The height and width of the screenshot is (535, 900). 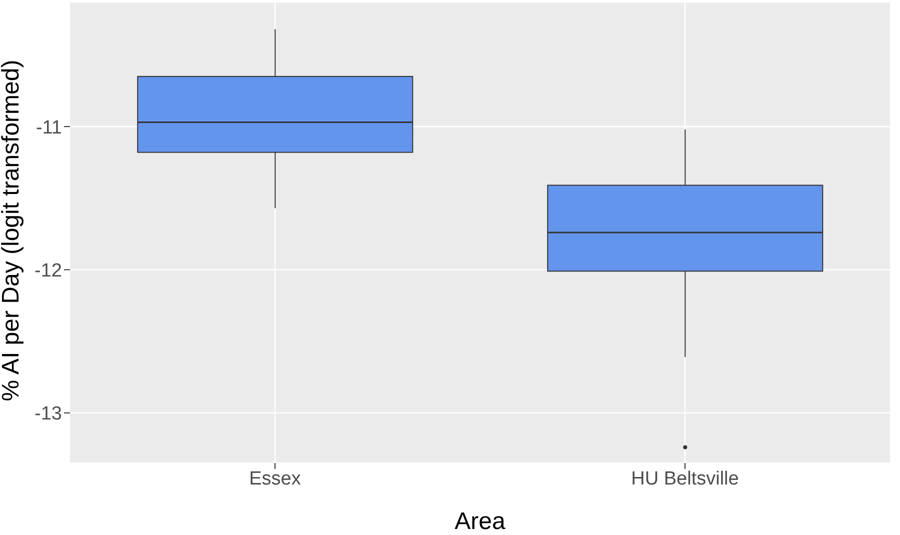 What do you see at coordinates (685, 479) in the screenshot?
I see `x-tick-label: HU Beltsville` at bounding box center [685, 479].